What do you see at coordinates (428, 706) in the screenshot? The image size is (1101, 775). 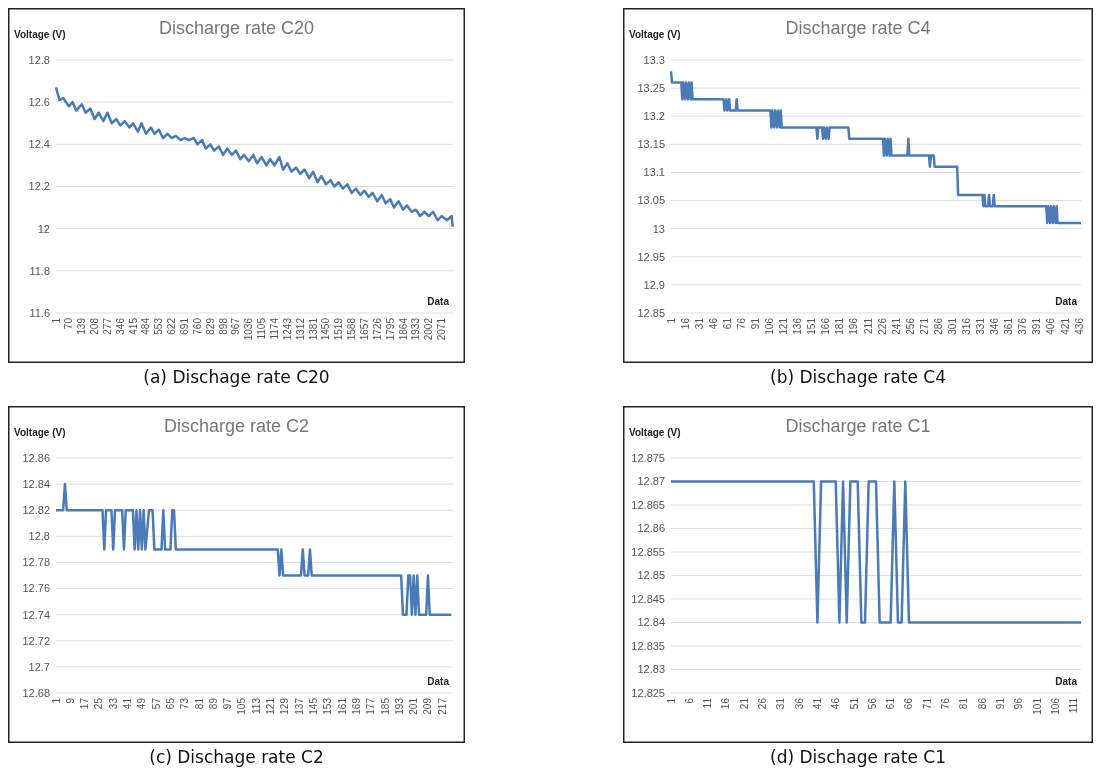 I see `x-tick-label: 209` at bounding box center [428, 706].